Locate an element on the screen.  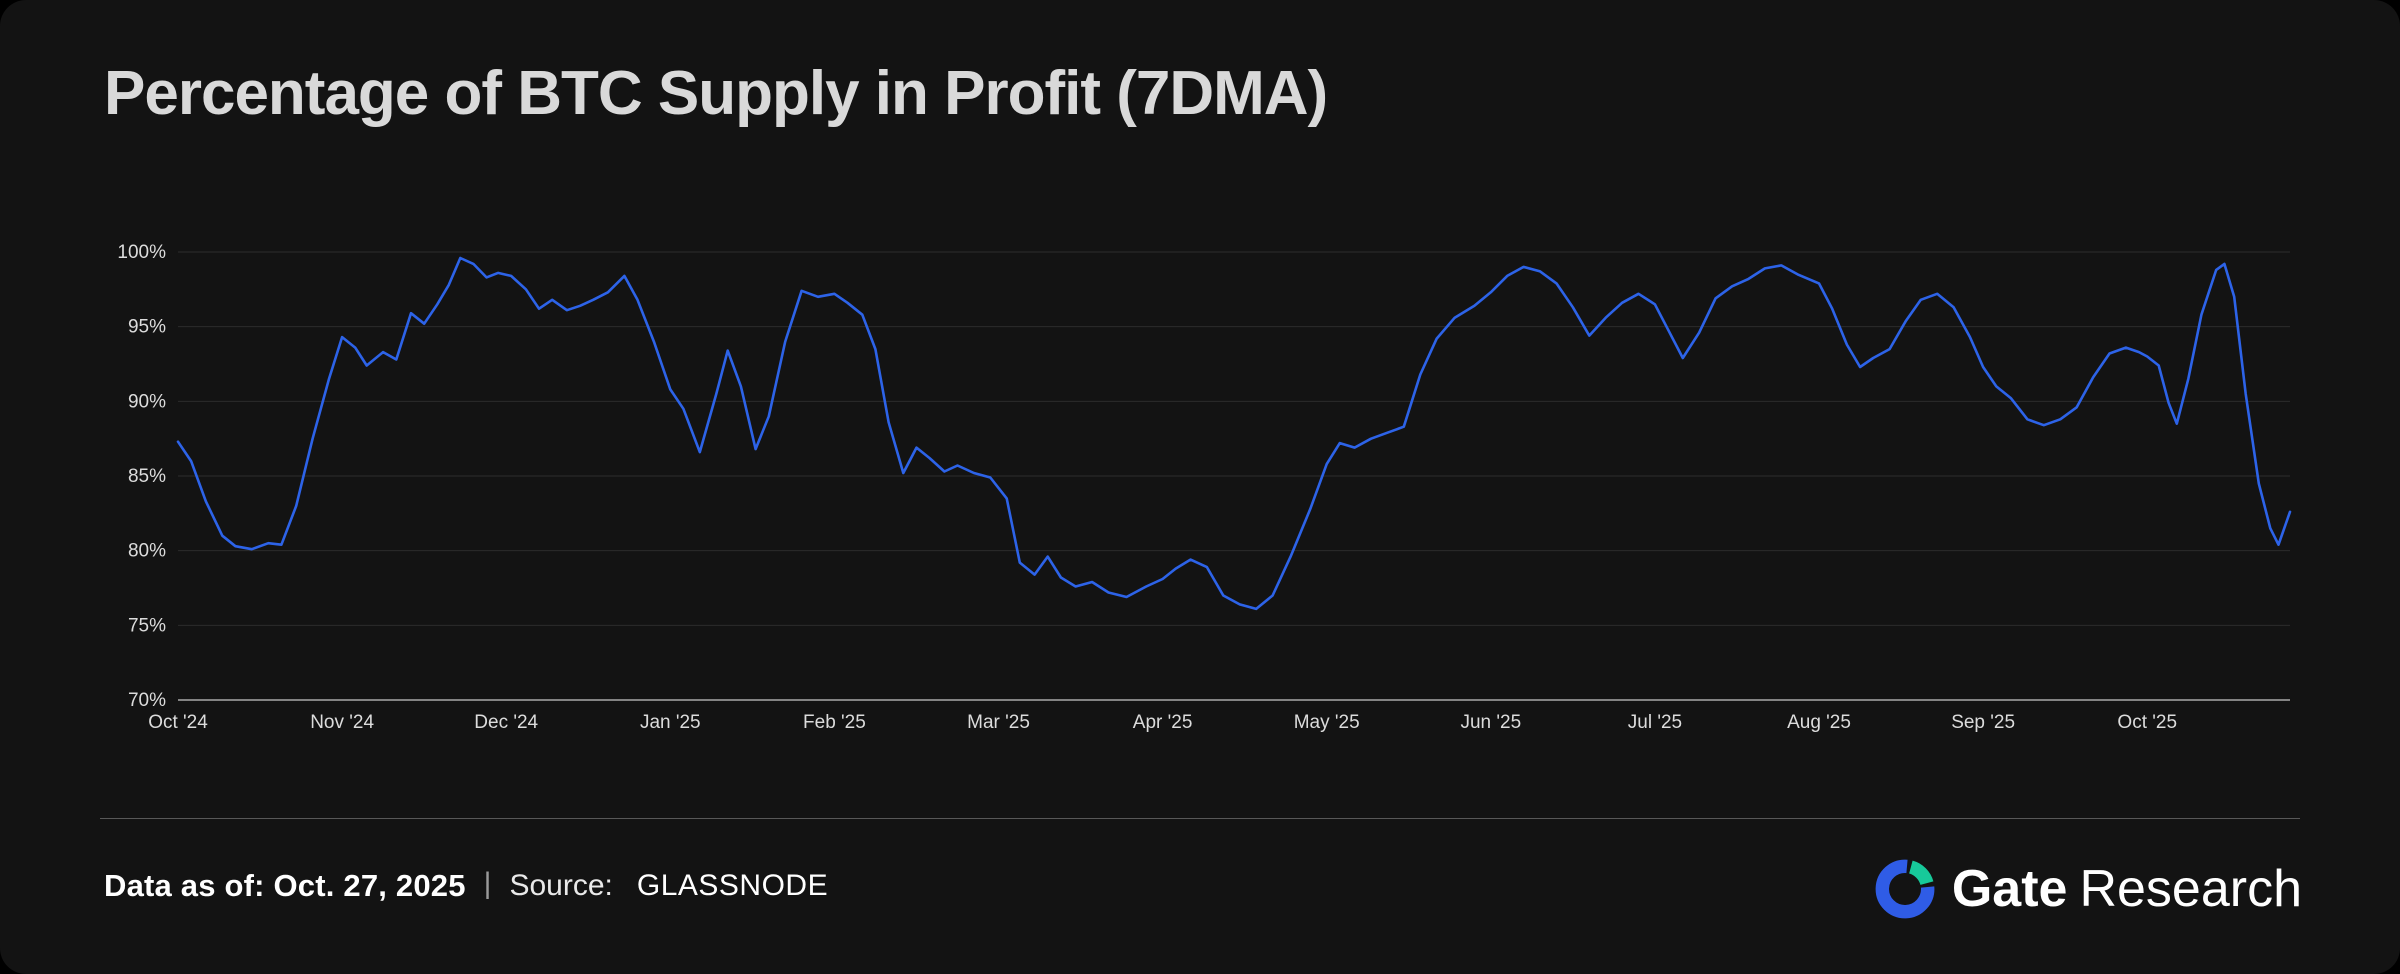
y-tick-label: 70% is located at coordinates (147, 700).